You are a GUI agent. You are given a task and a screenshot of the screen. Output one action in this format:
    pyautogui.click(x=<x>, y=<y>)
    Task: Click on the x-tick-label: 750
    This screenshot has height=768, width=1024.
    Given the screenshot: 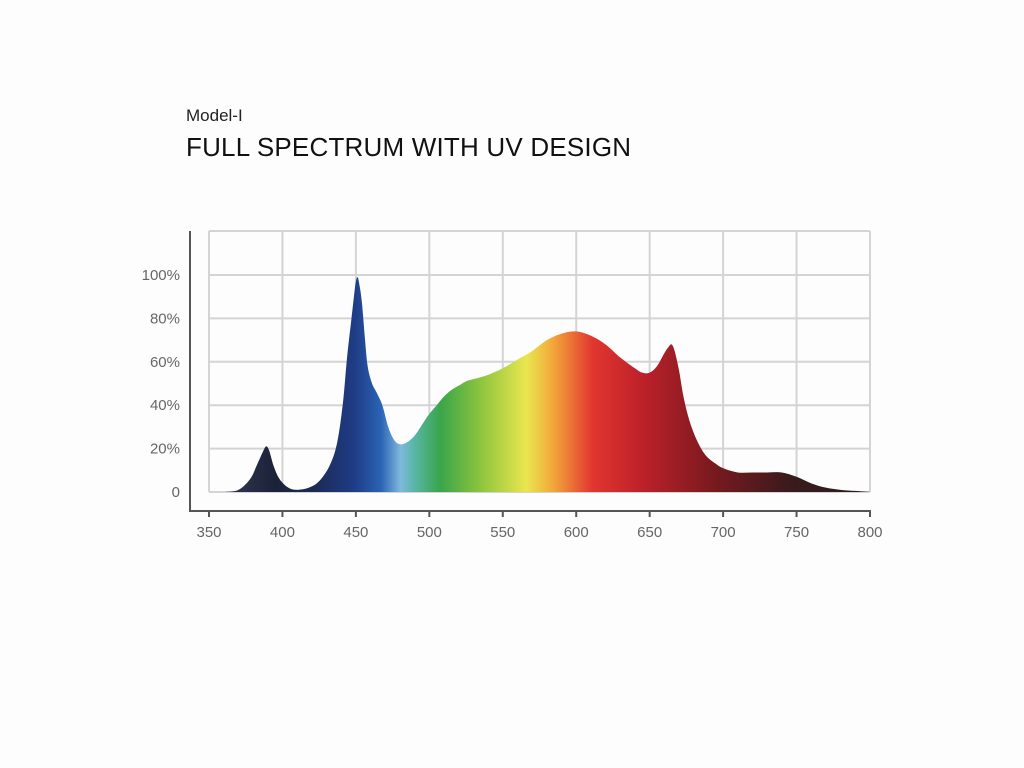 What is the action you would take?
    pyautogui.click(x=796, y=532)
    